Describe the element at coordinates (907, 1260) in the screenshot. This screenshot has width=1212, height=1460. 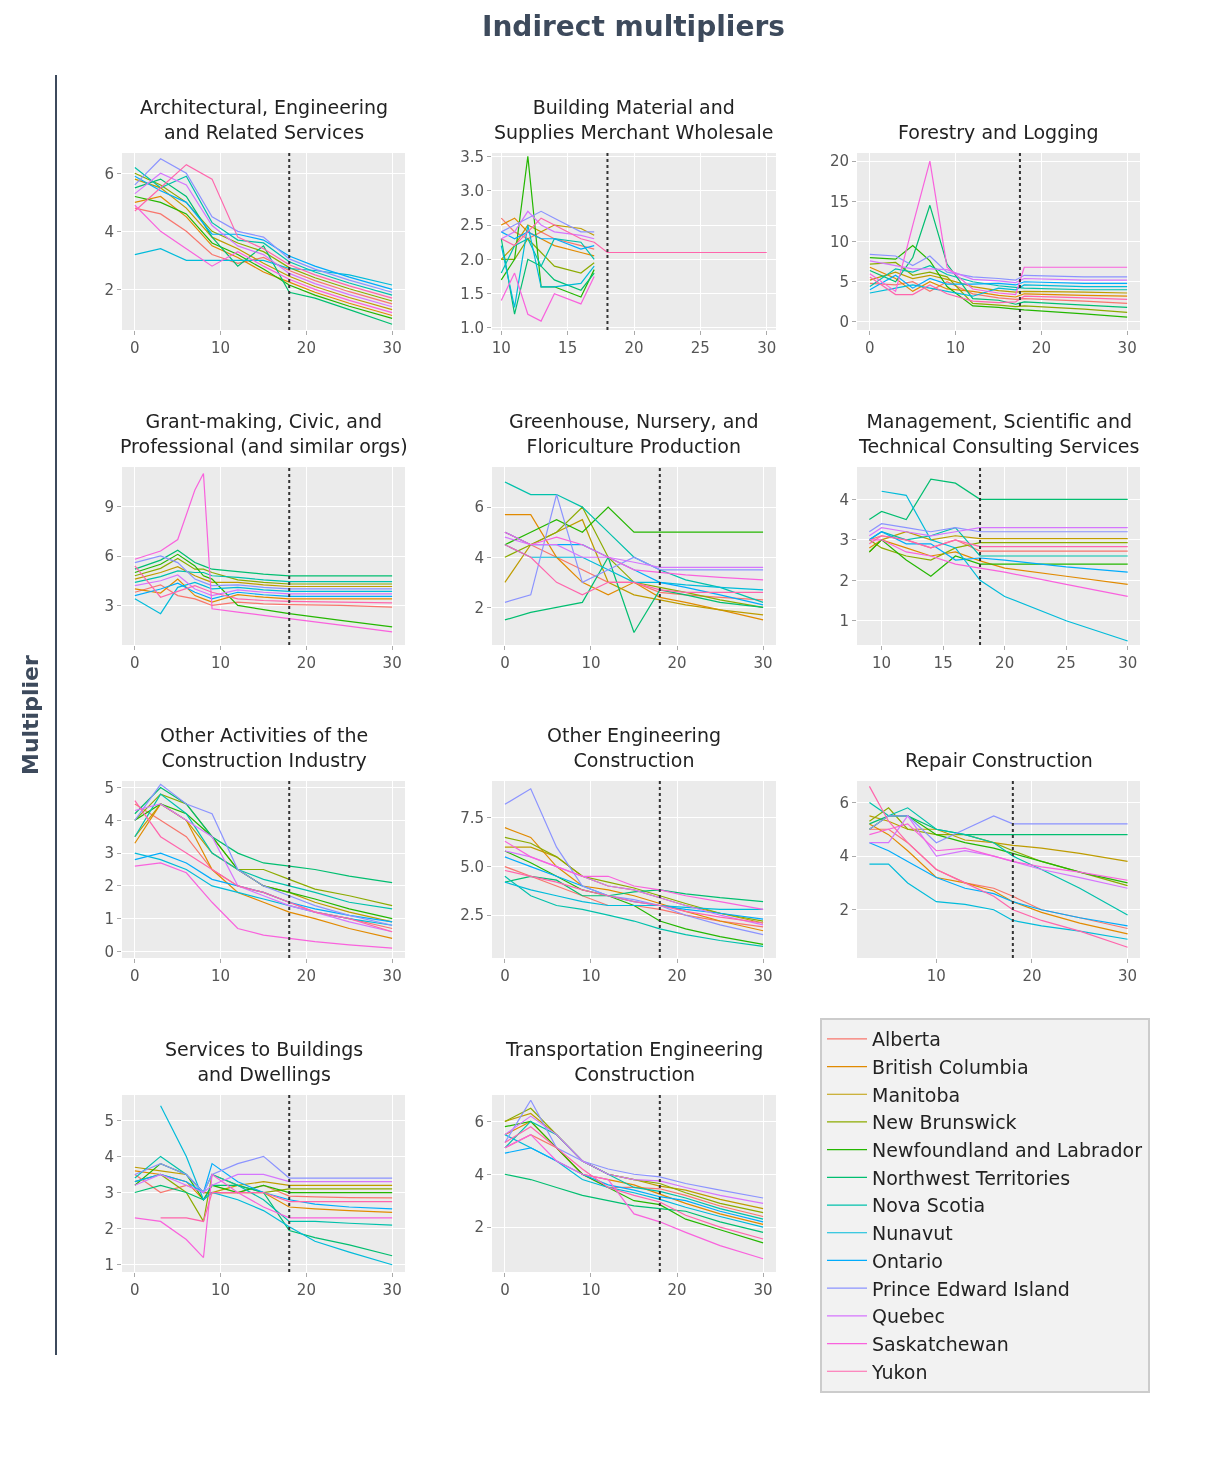
I see `legend-label: Ontario` at that location.